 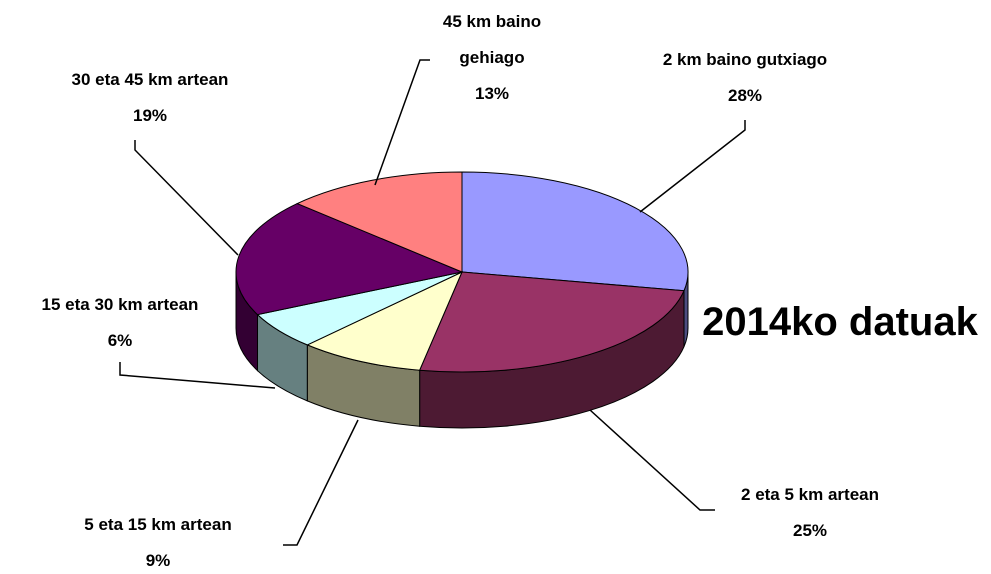 I want to click on slice-value-label: 13%, so click(x=492, y=93).